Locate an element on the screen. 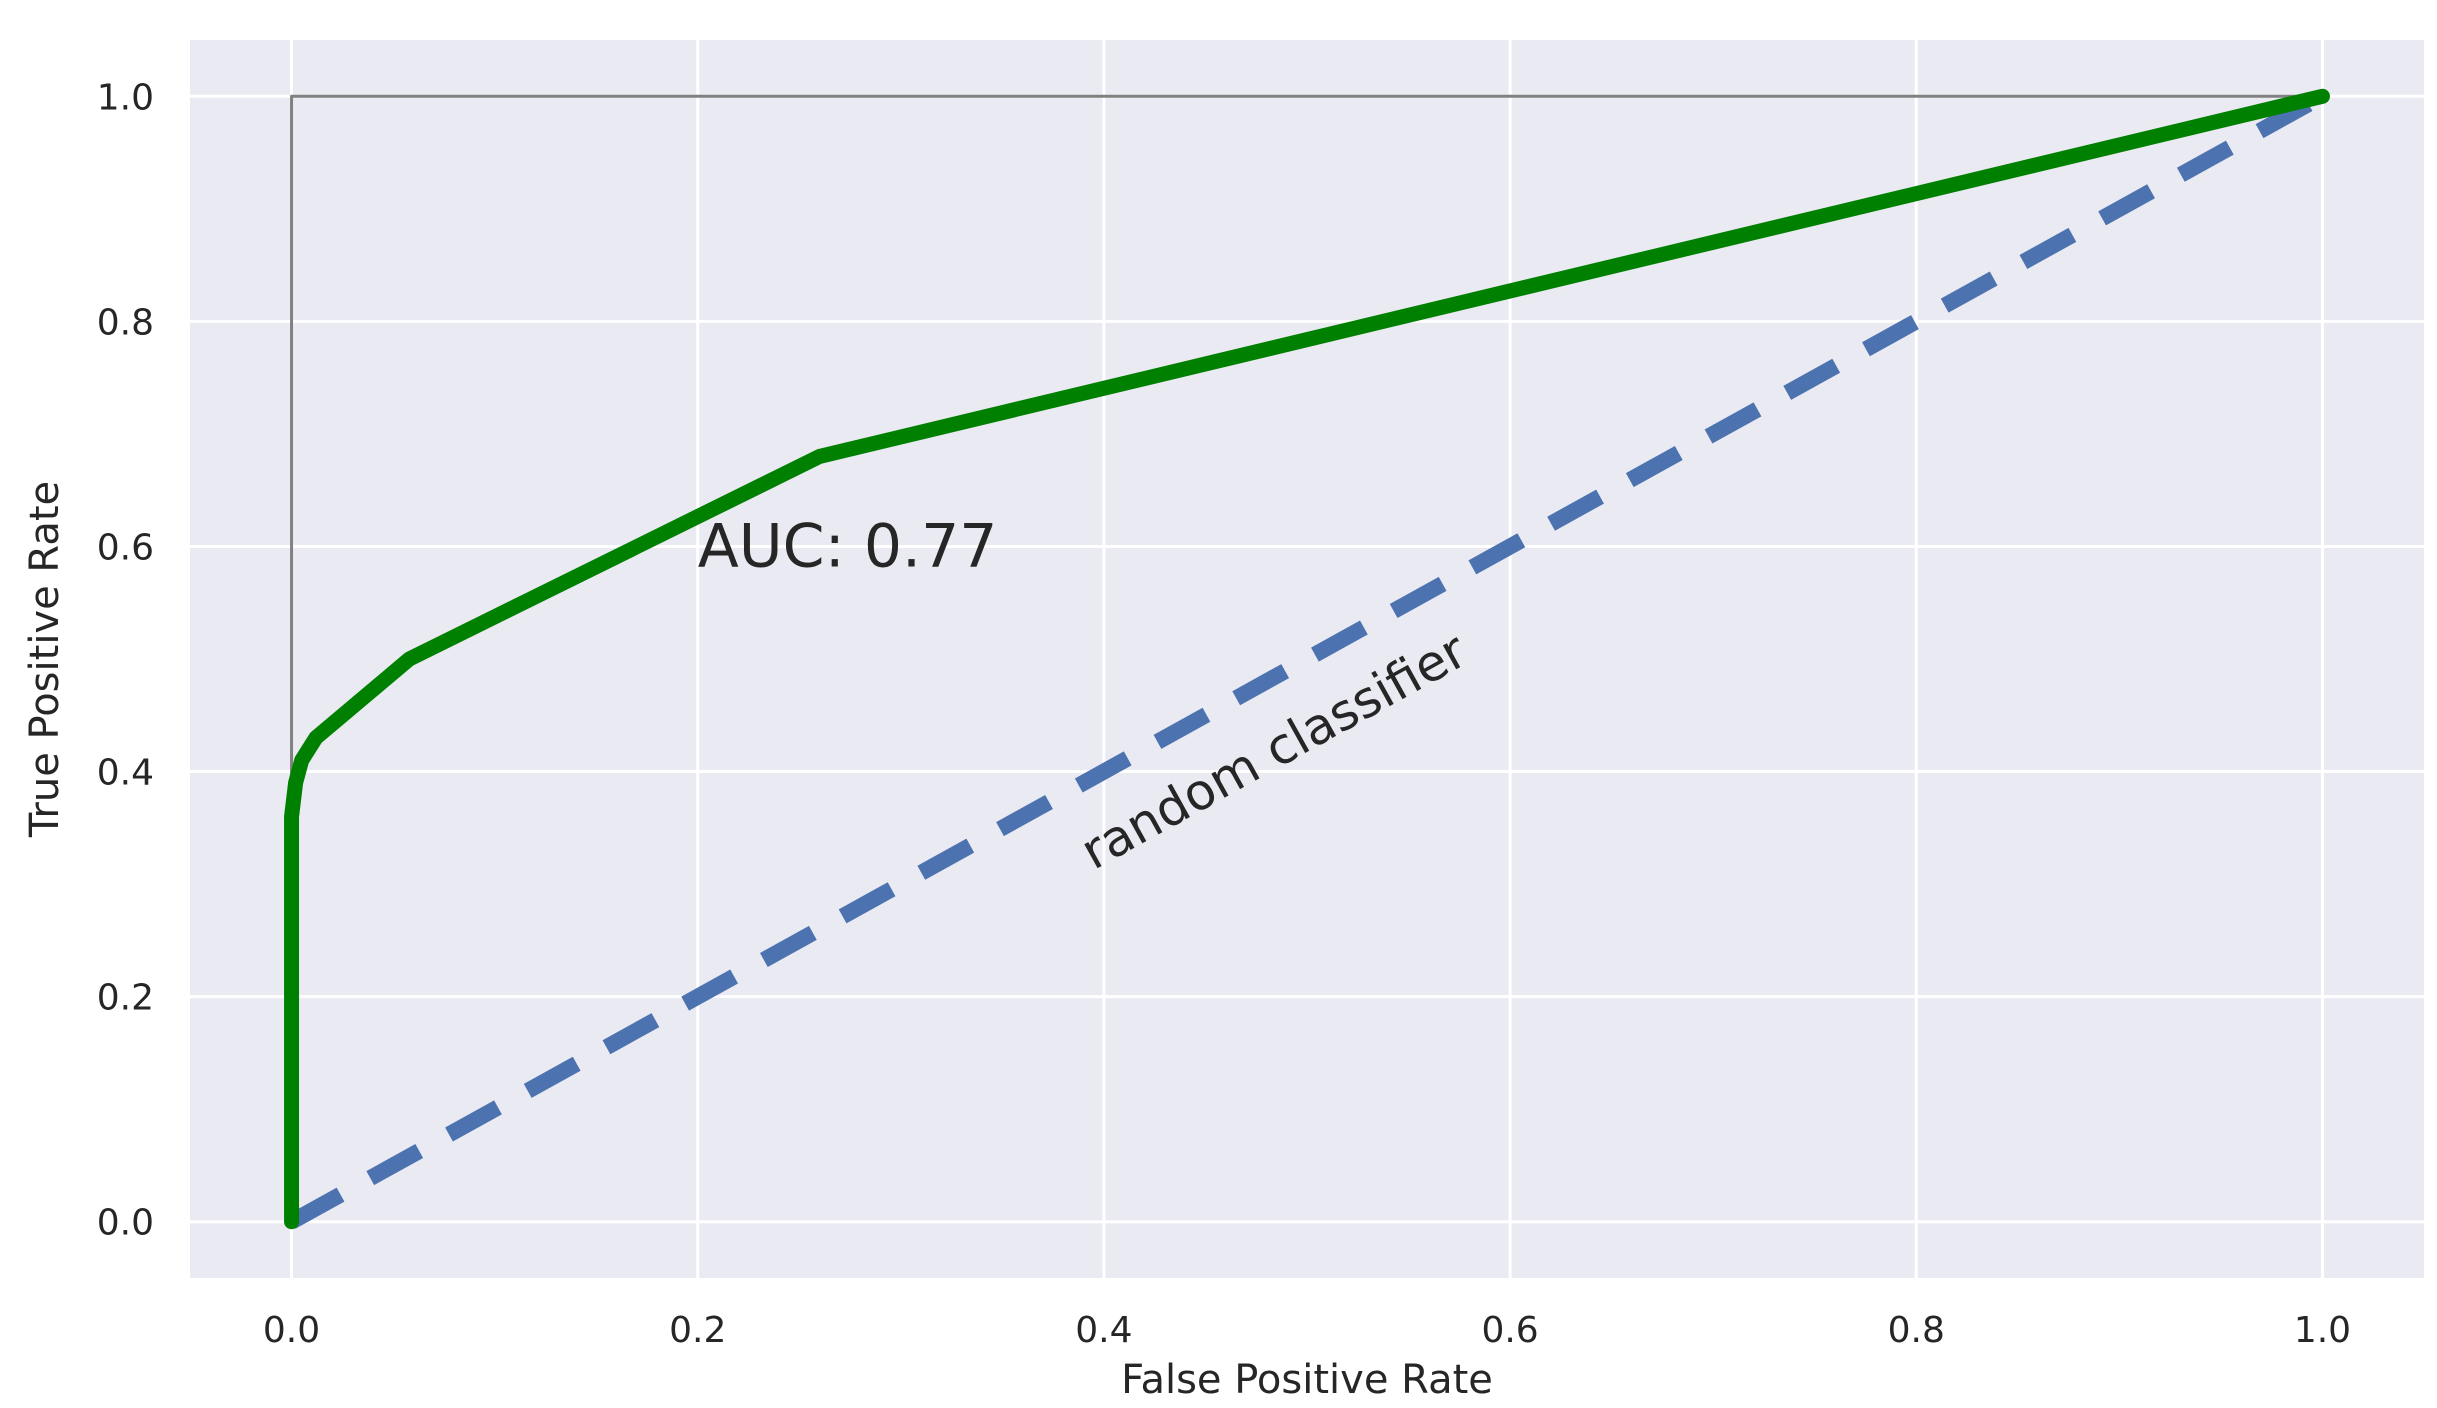 This screenshot has height=1408, width=2437. x-tick-label-4: 0.8 is located at coordinates (1916, 1330).